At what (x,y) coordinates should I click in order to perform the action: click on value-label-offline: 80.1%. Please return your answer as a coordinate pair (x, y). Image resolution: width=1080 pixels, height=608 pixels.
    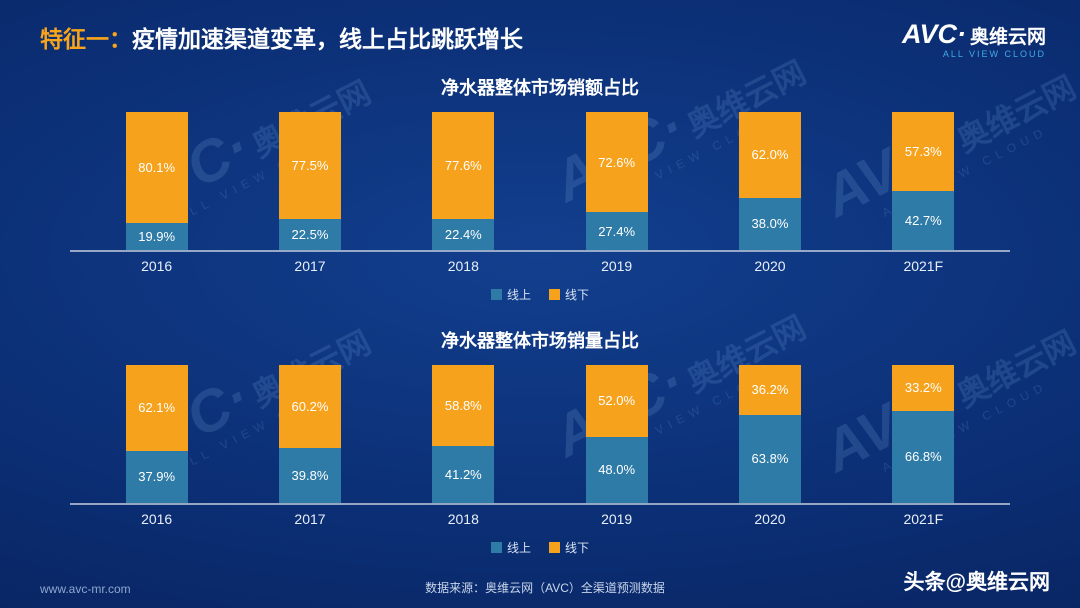
    Looking at the image, I should click on (157, 167).